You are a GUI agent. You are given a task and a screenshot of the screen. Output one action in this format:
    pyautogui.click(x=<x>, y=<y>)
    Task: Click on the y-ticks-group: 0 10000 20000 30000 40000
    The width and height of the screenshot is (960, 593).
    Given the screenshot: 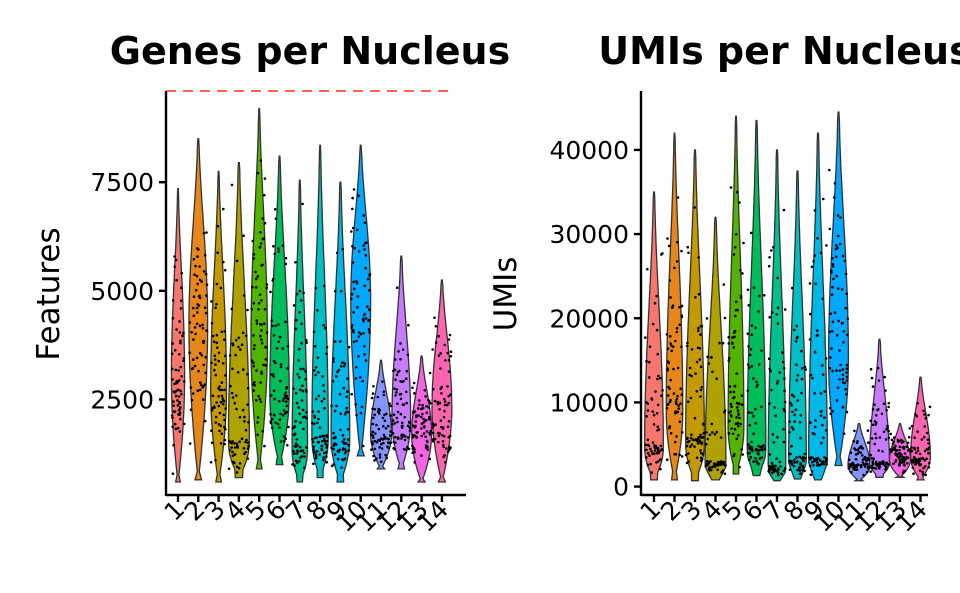 What is the action you would take?
    pyautogui.click(x=595, y=319)
    